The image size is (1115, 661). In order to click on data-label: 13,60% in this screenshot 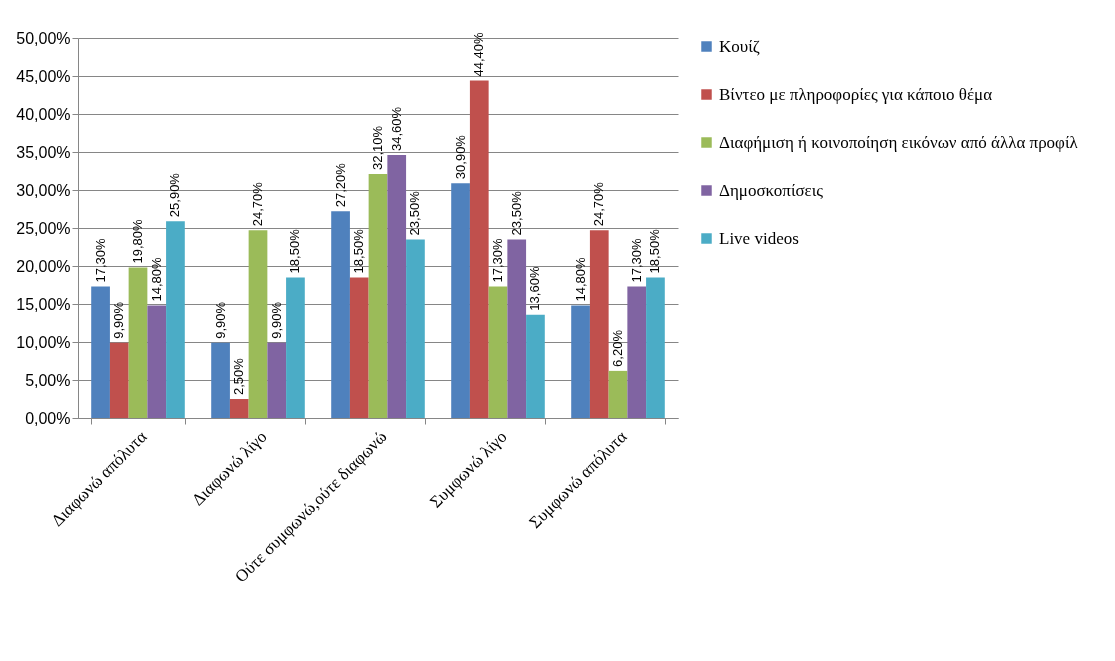, I will do `click(535, 288)`.